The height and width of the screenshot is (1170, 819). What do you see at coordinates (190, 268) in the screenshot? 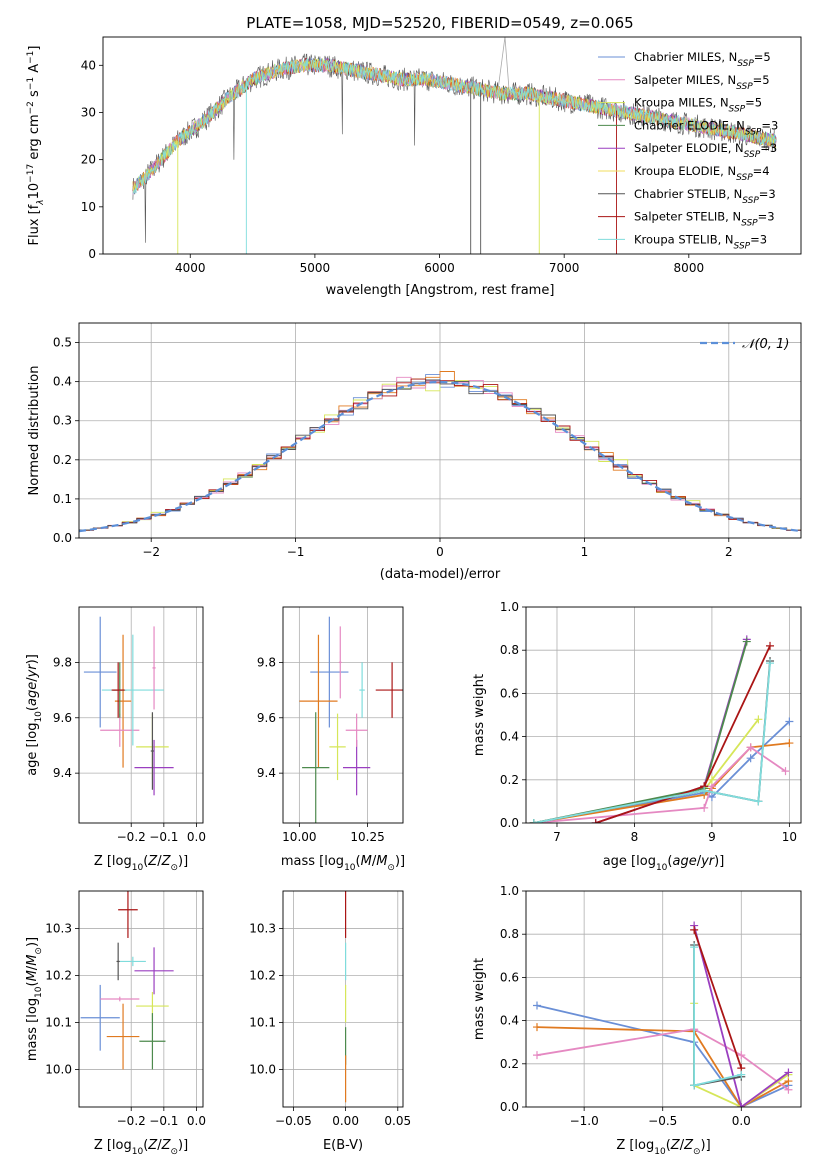
I see `x-tick-label: 4000` at bounding box center [190, 268].